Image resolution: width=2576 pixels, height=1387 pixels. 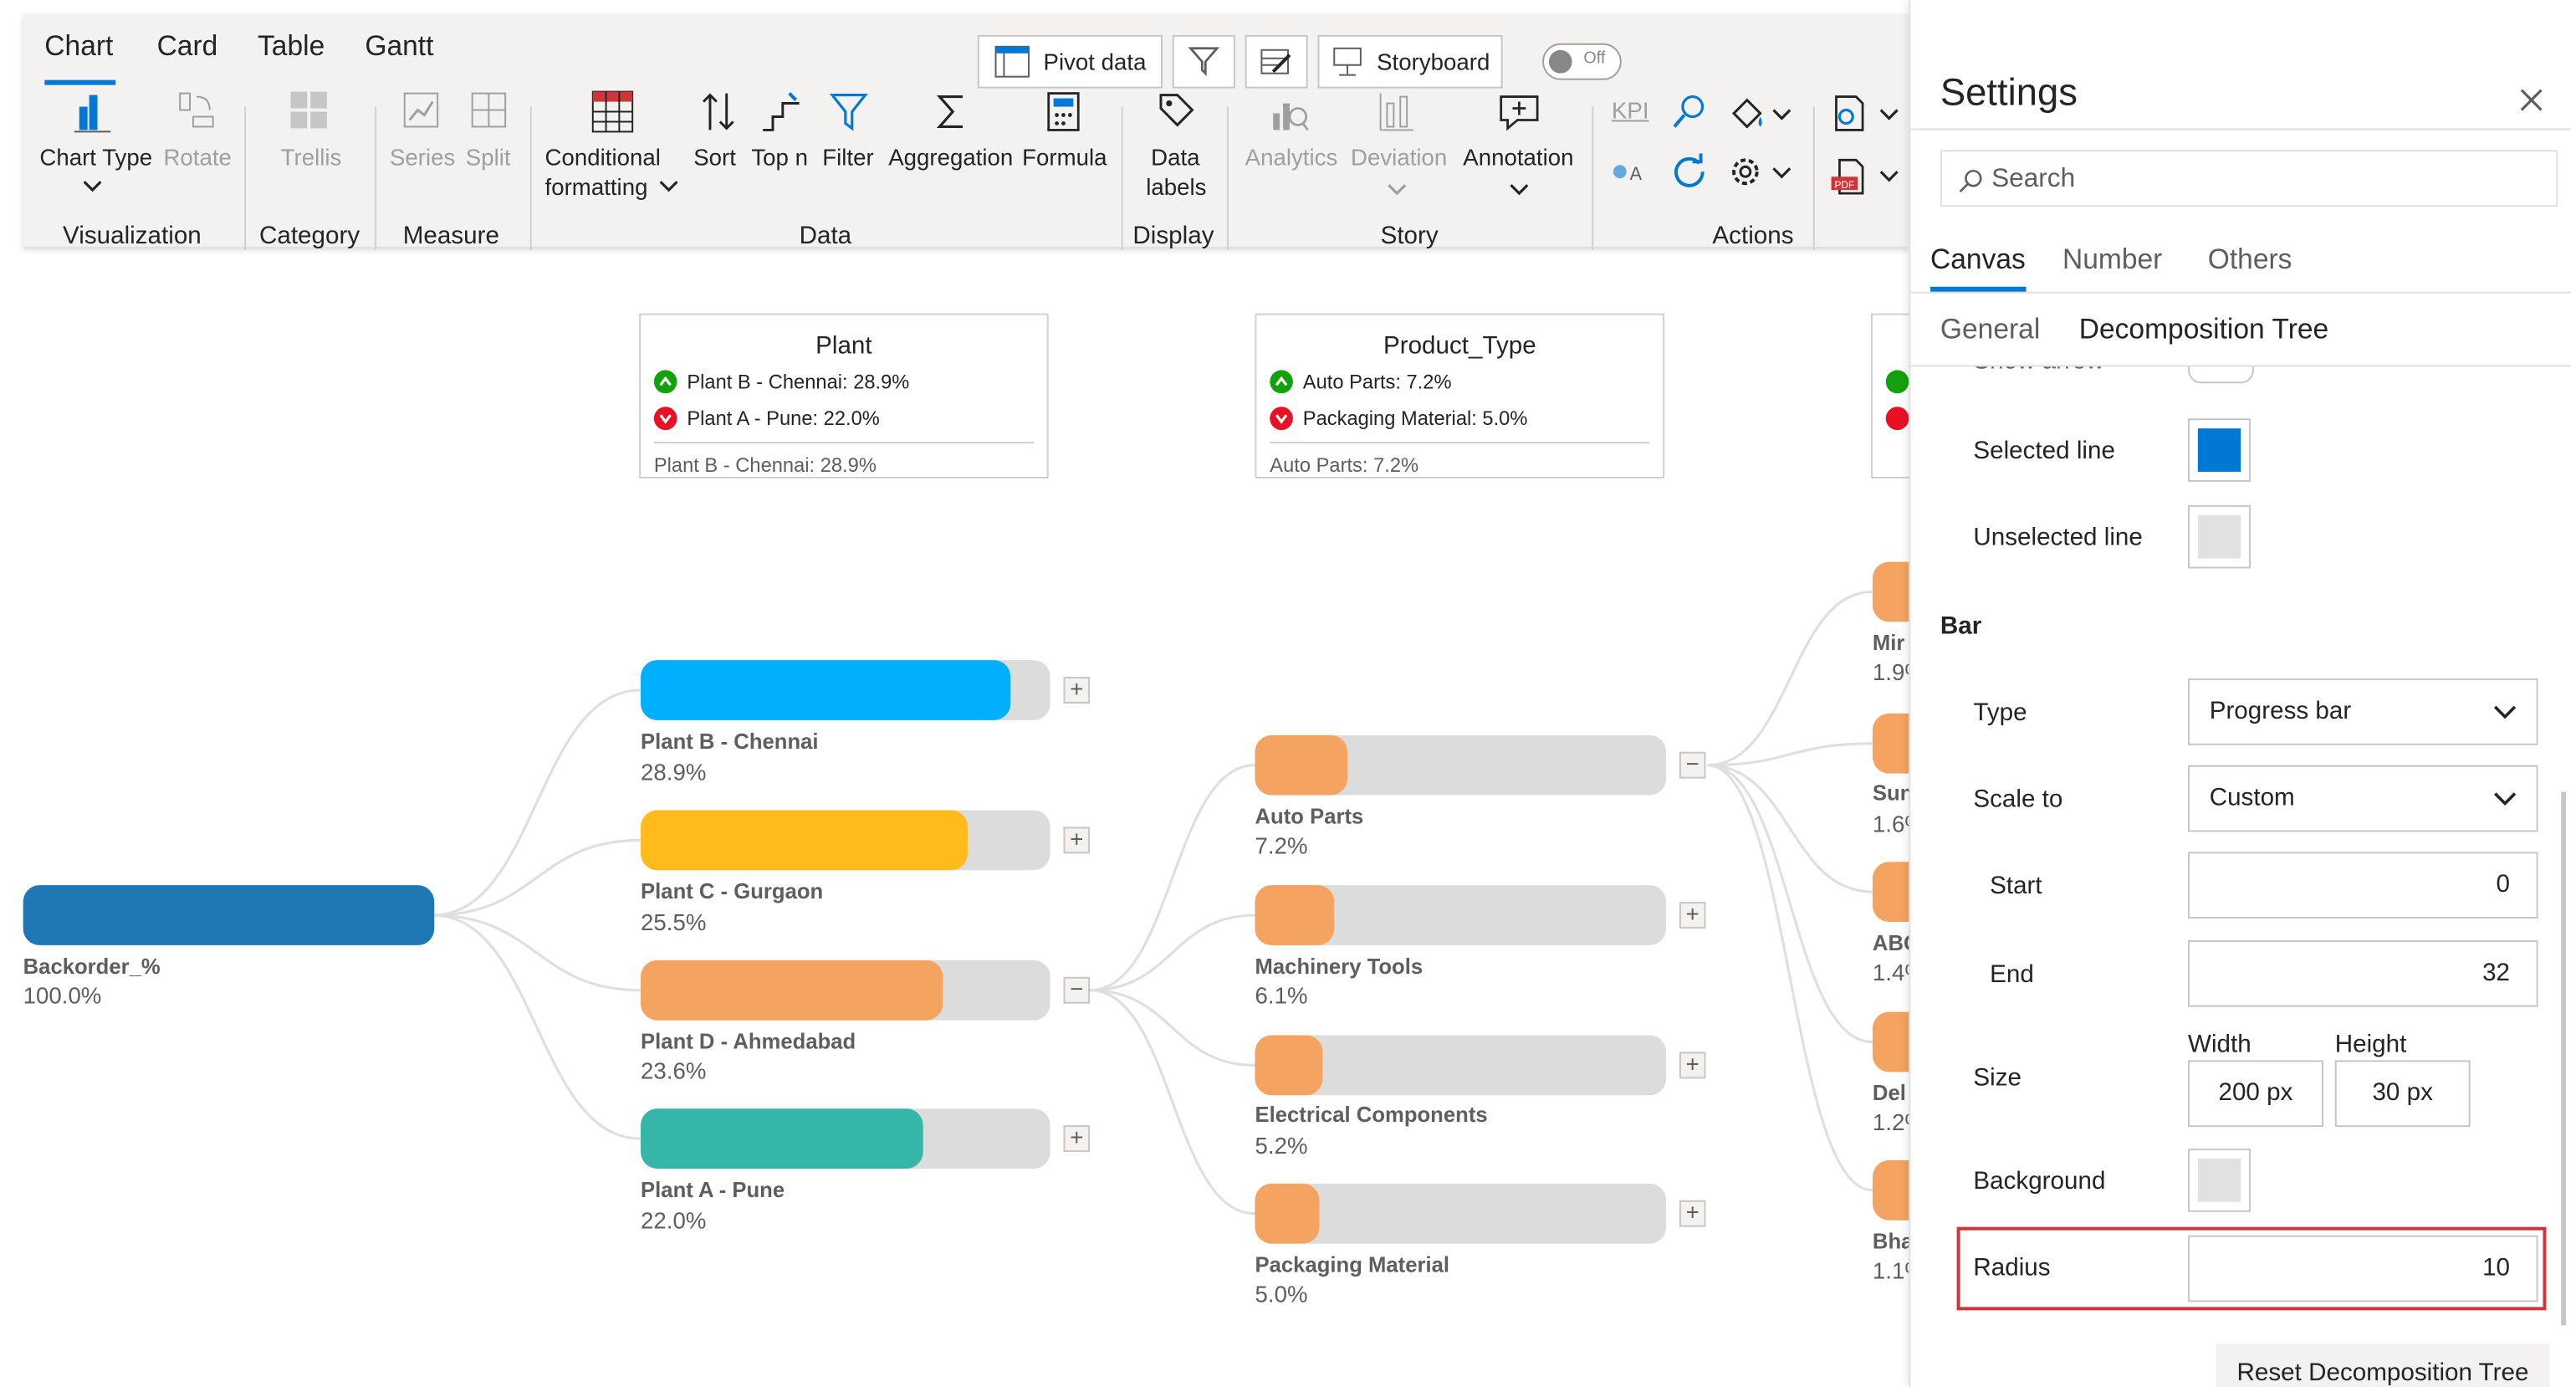 I want to click on tab-others: Others, so click(x=2249, y=259).